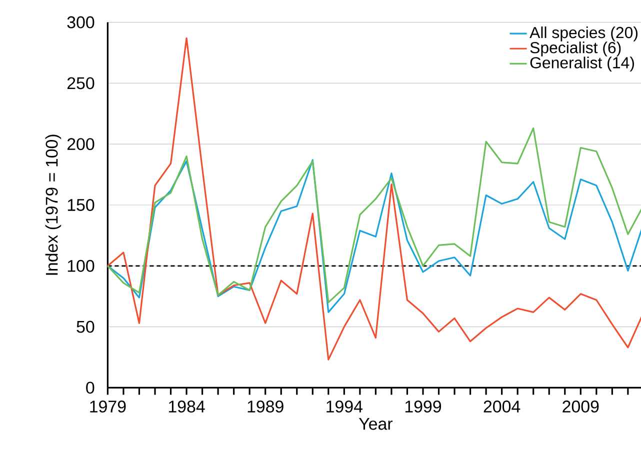  What do you see at coordinates (582, 64) in the screenshot?
I see `legend-label: Generalist (14)` at bounding box center [582, 64].